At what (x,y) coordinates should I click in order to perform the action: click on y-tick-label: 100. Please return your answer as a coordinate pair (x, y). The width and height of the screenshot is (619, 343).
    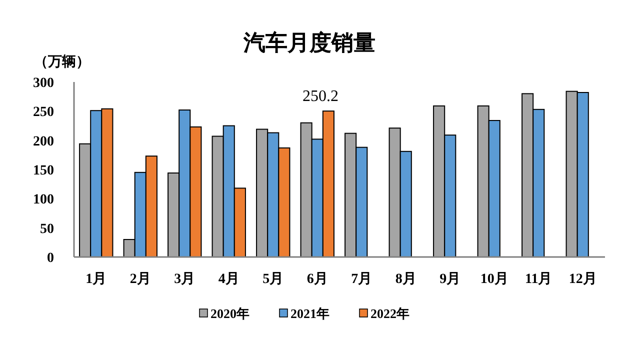
    Looking at the image, I should click on (43, 200).